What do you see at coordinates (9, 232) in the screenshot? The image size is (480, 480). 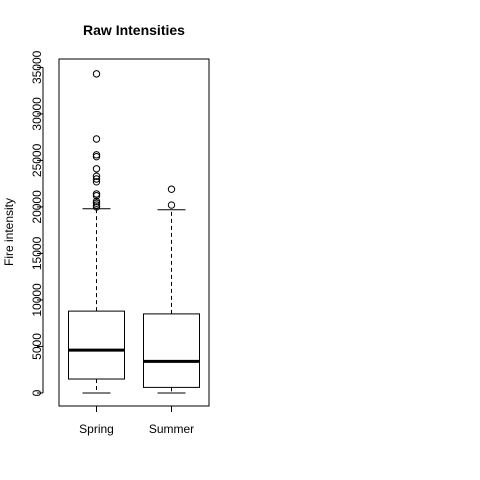 I see `y-axis-label: Fire intensity` at bounding box center [9, 232].